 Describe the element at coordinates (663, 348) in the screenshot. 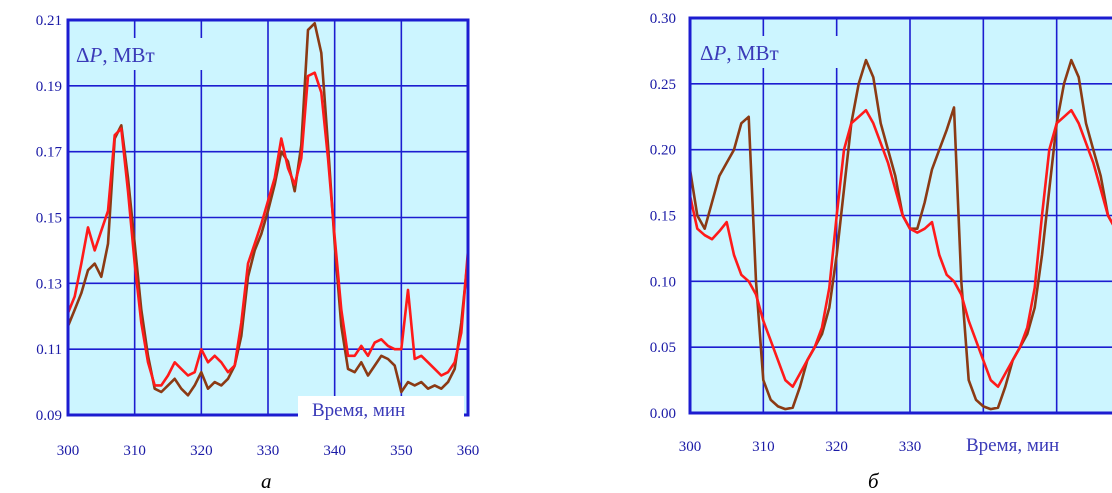

I see `chart-b-y-tick-label-1: 0.05` at that location.